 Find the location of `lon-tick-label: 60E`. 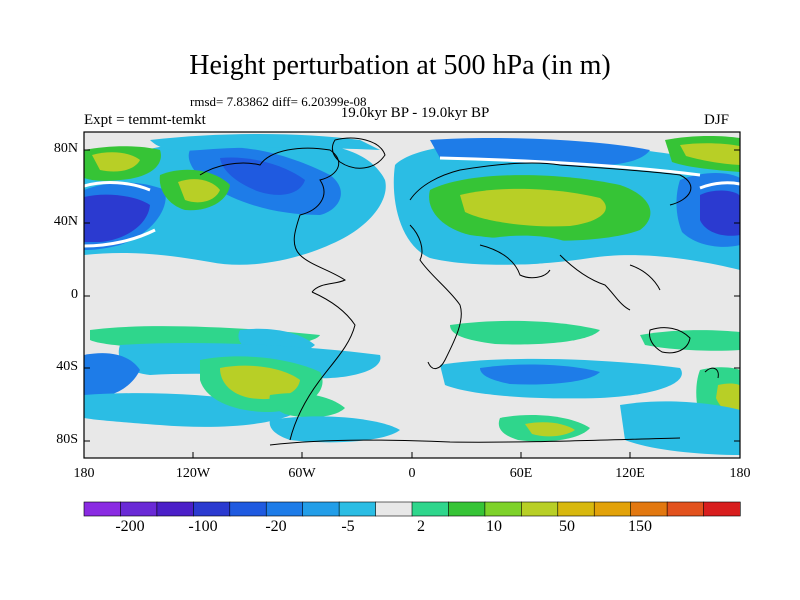

lon-tick-label: 60E is located at coordinates (521, 473).